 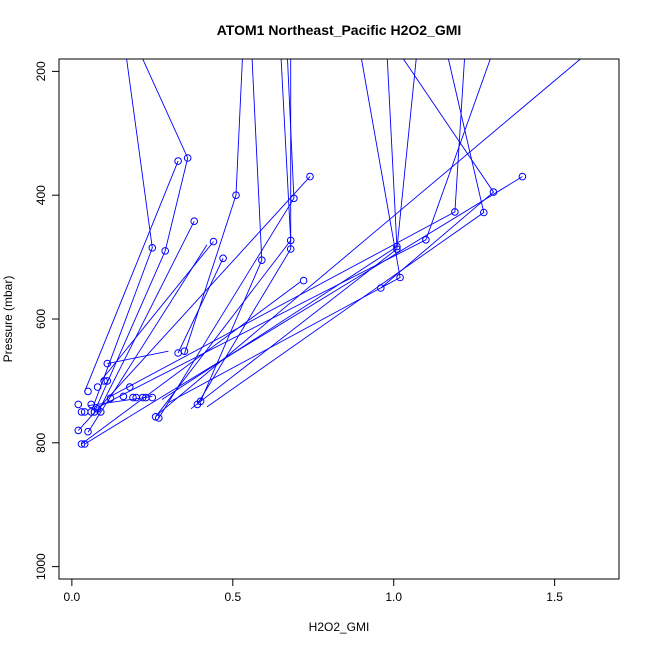 I want to click on y-tick-label: 400, so click(x=41, y=195).